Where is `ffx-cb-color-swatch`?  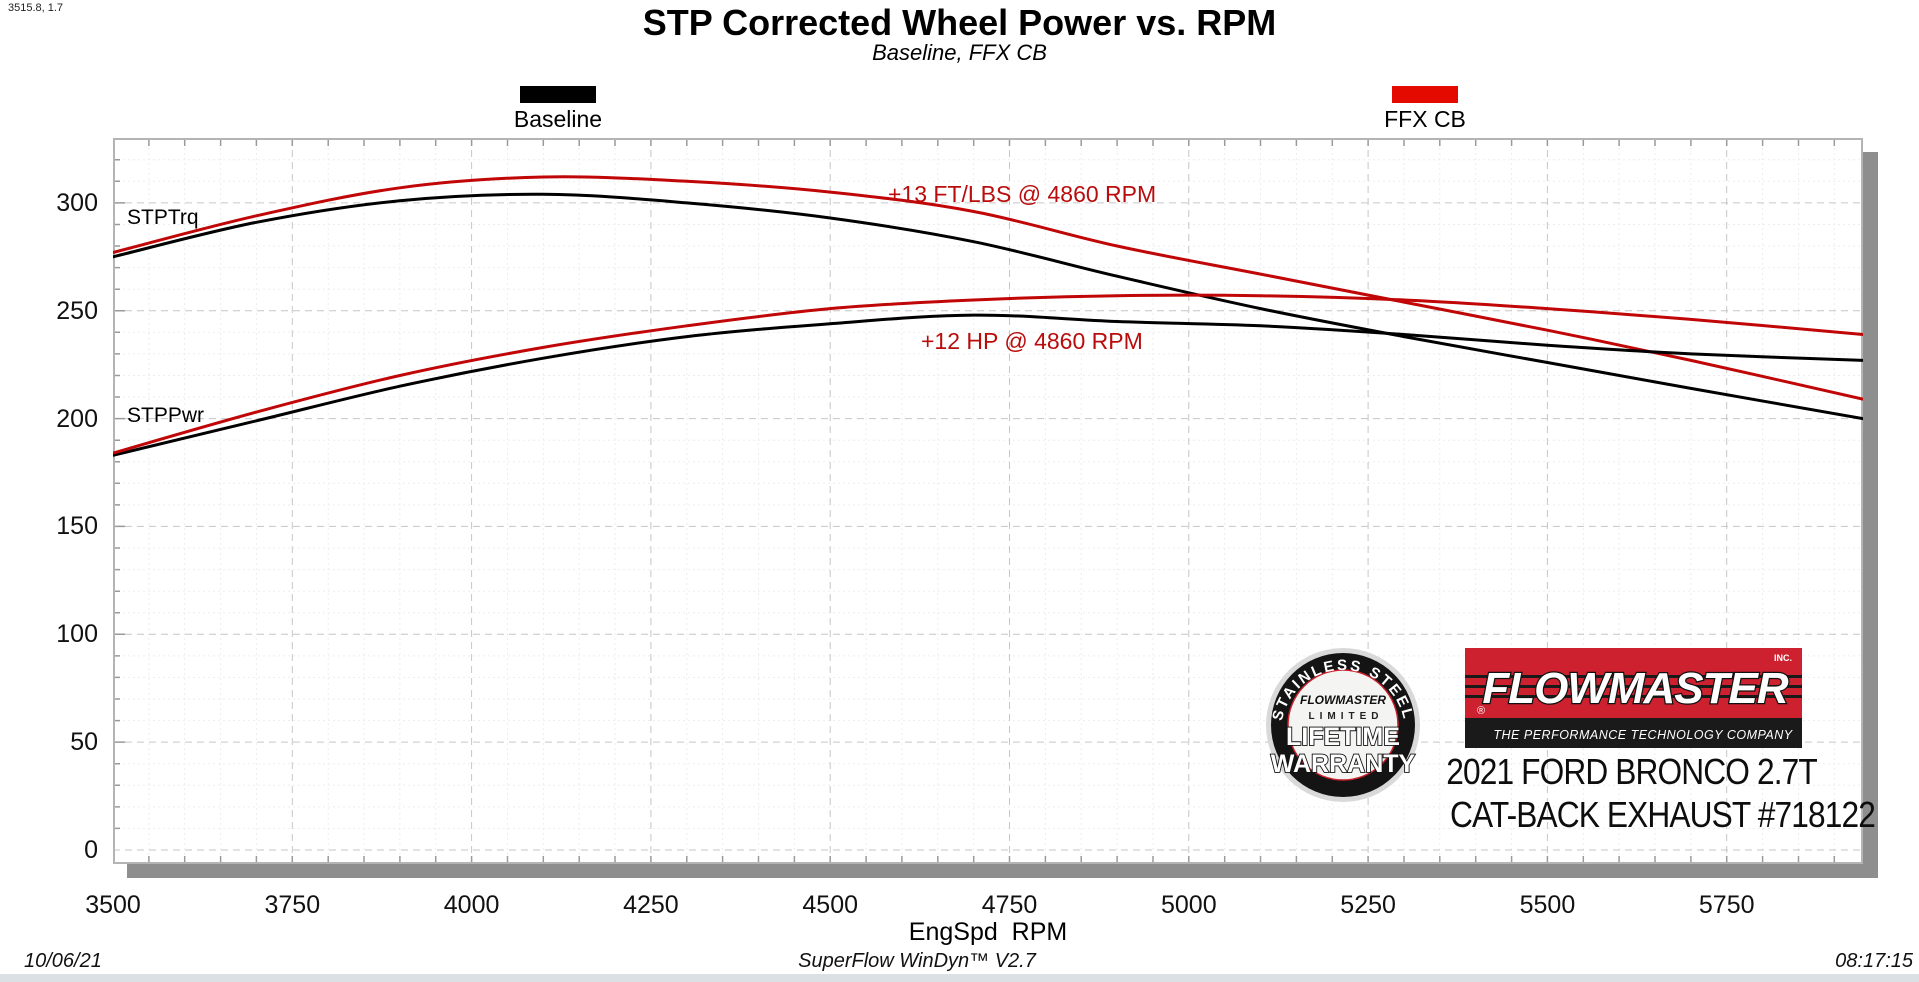 ffx-cb-color-swatch is located at coordinates (1425, 94).